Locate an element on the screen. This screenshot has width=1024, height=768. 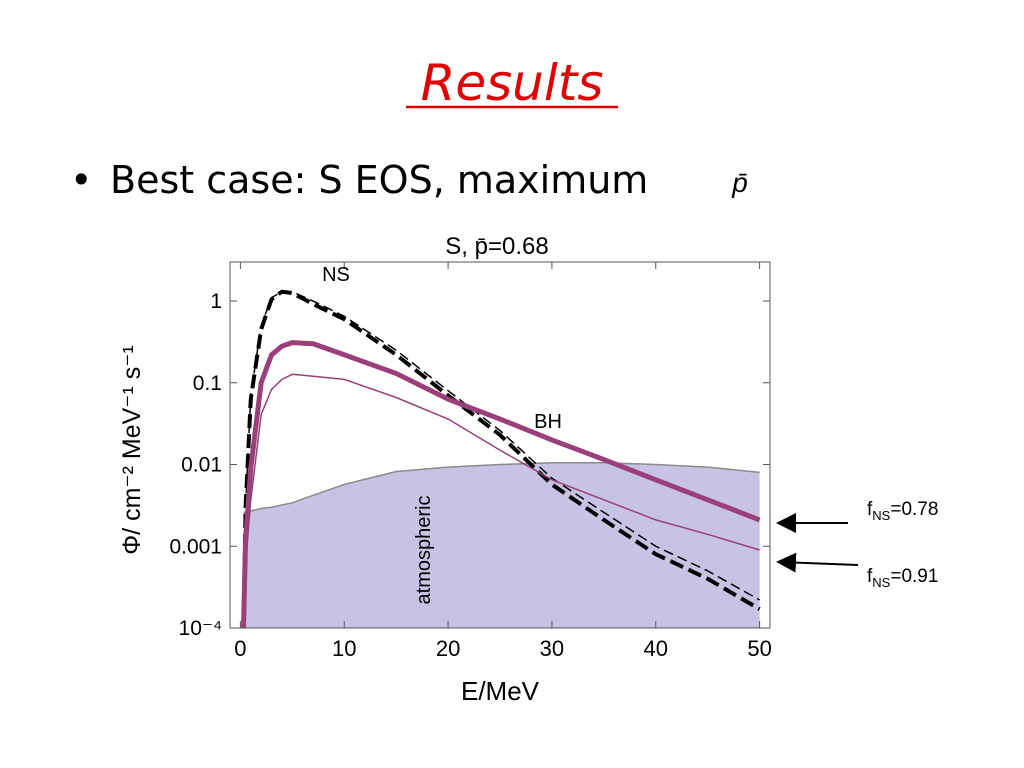
slide-title: Results is located at coordinates (512, 83).